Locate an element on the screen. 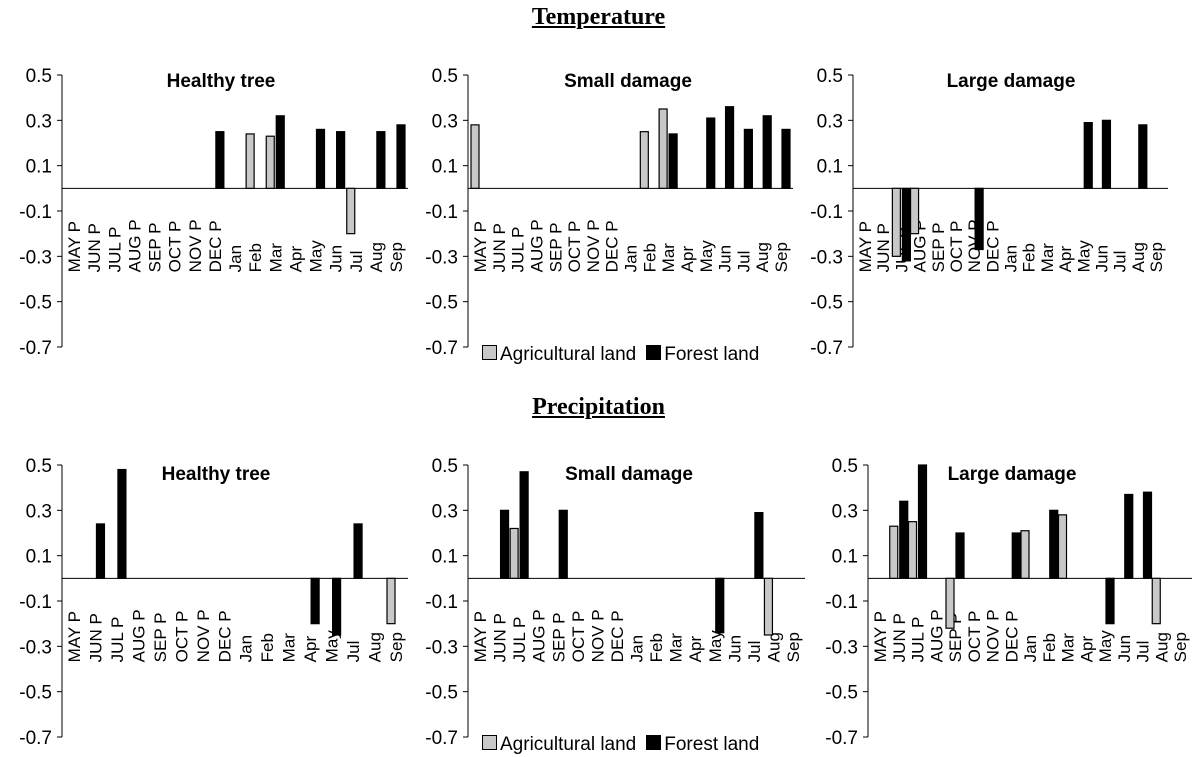  x-tick-label: AUG P is located at coordinates (536, 245).